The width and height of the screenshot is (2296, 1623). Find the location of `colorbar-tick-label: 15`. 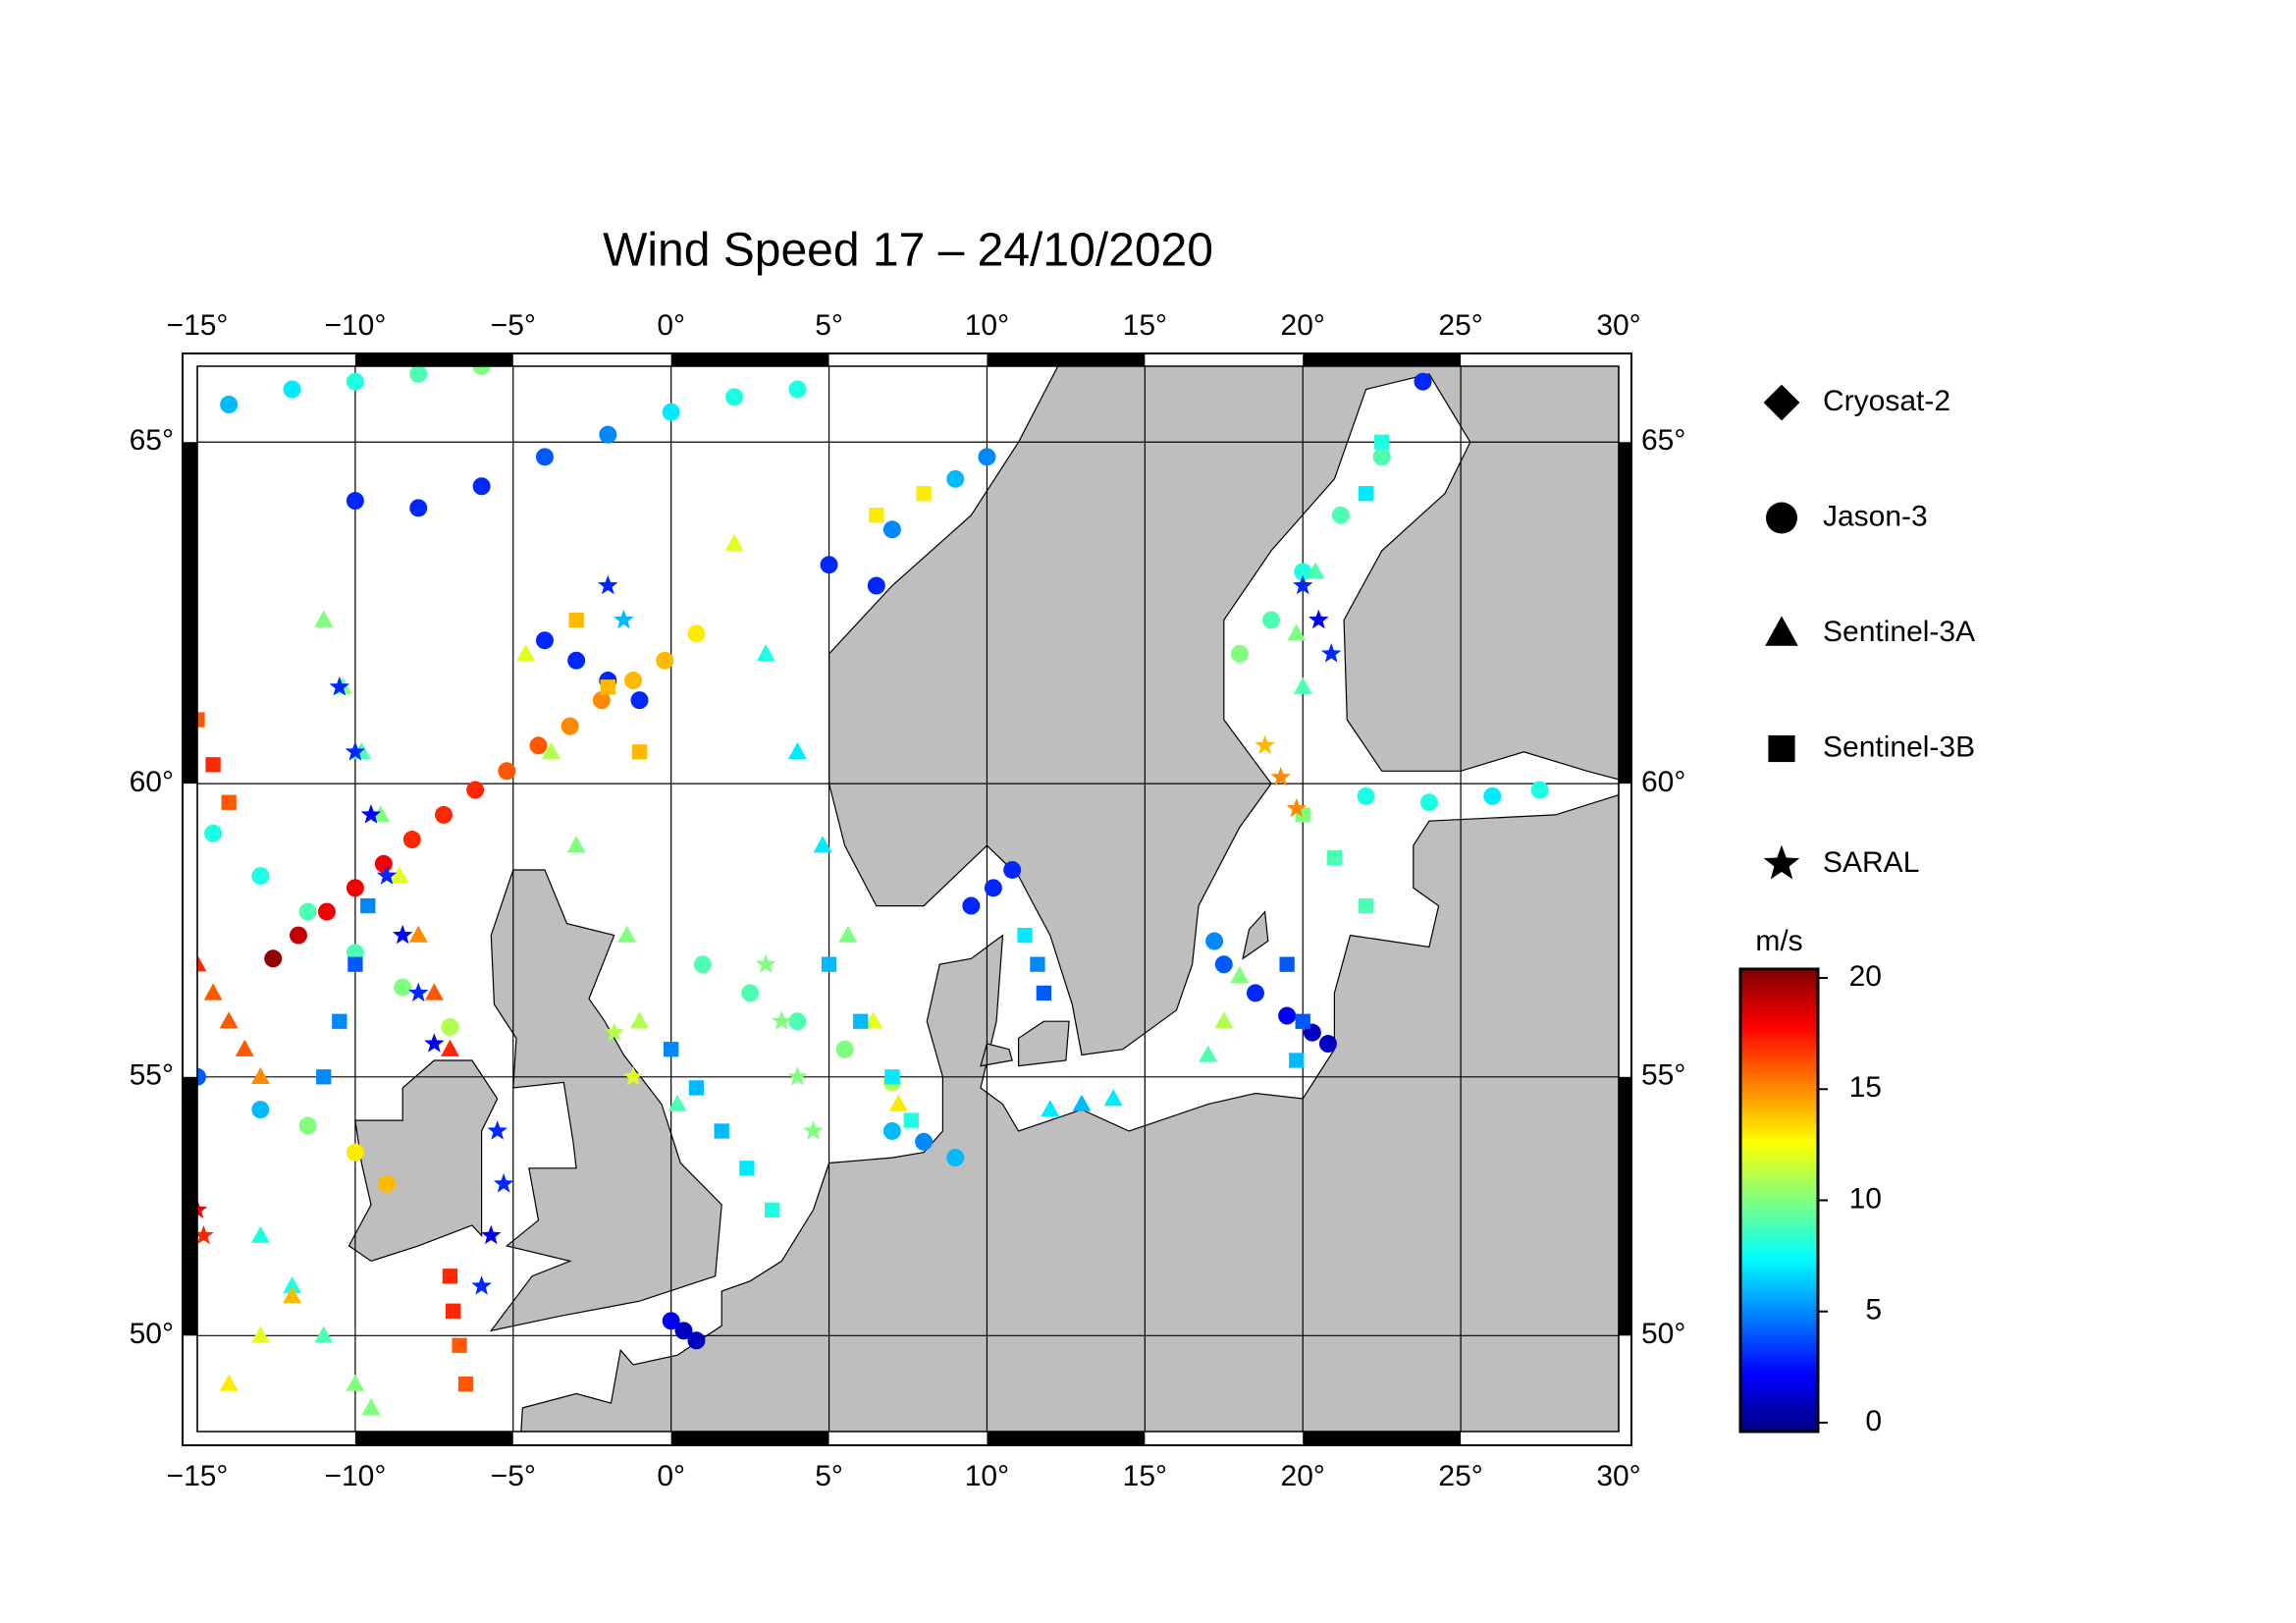

colorbar-tick-label: 15 is located at coordinates (1866, 1087).